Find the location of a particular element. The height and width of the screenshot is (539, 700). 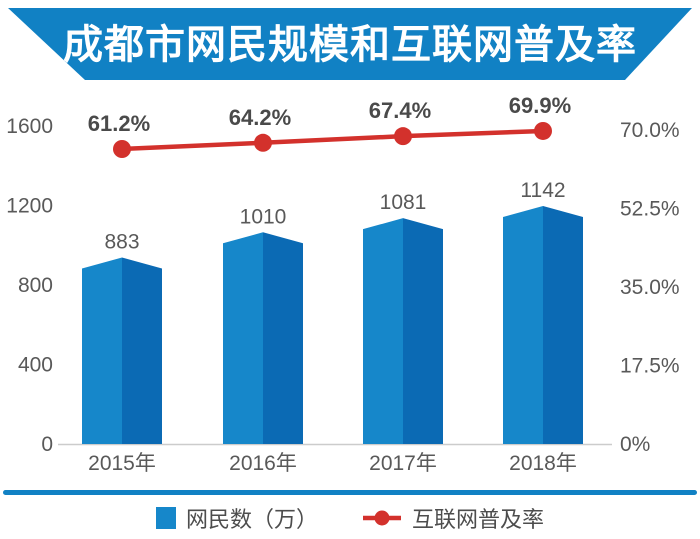

line-value-label: 61.2% is located at coordinates (119, 123).